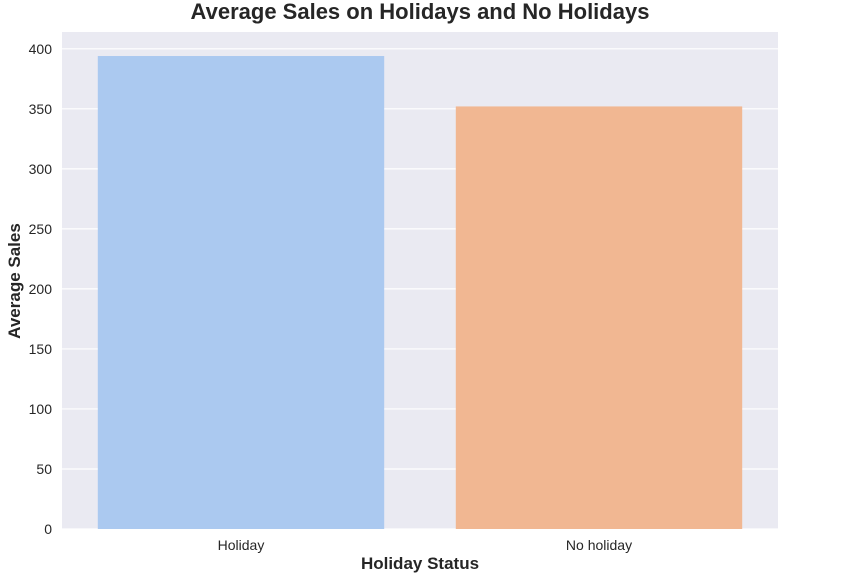 The height and width of the screenshot is (579, 845). Describe the element at coordinates (41, 109) in the screenshot. I see `y-tick-label: 350` at that location.